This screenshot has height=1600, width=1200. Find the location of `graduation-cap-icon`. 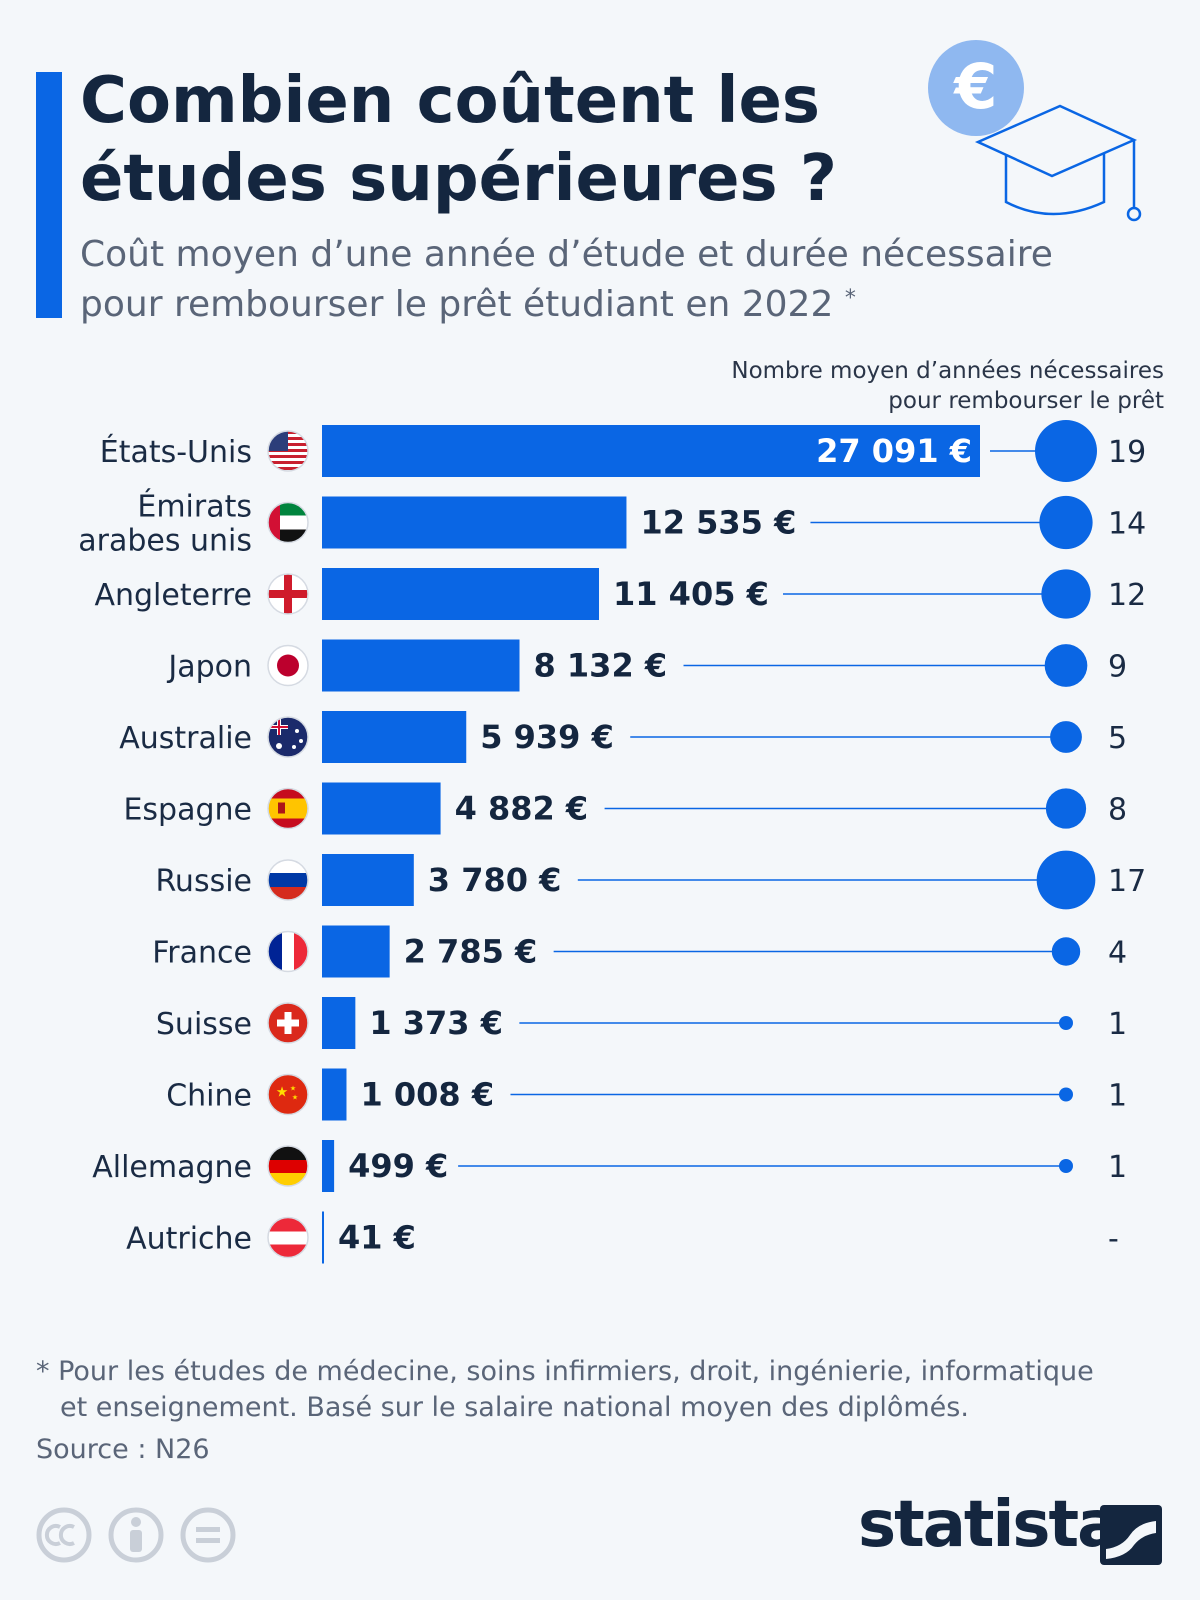

graduation-cap-icon is located at coordinates (1058, 163).